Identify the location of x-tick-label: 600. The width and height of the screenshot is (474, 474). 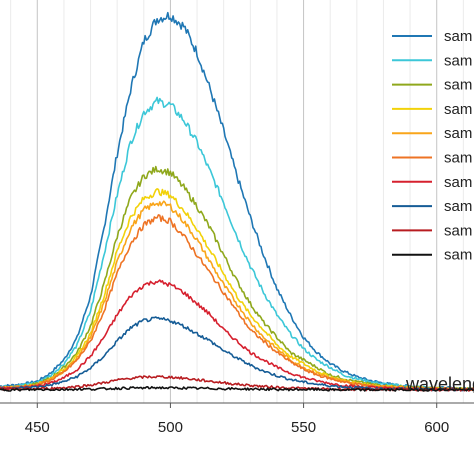
(436, 427).